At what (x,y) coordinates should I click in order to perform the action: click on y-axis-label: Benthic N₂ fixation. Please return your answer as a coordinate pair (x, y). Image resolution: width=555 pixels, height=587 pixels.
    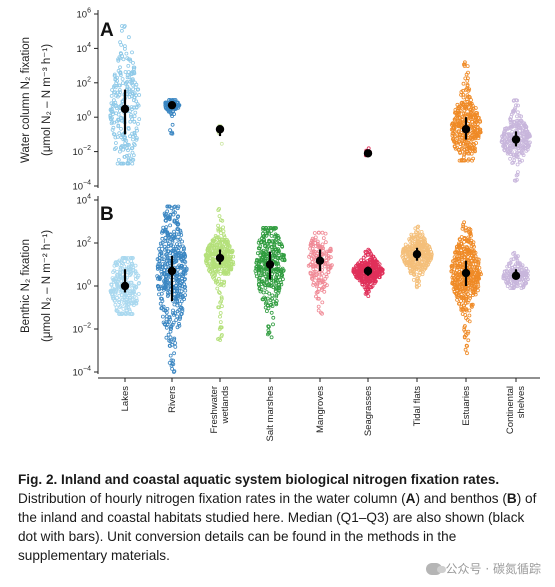
    Looking at the image, I should click on (26, 286).